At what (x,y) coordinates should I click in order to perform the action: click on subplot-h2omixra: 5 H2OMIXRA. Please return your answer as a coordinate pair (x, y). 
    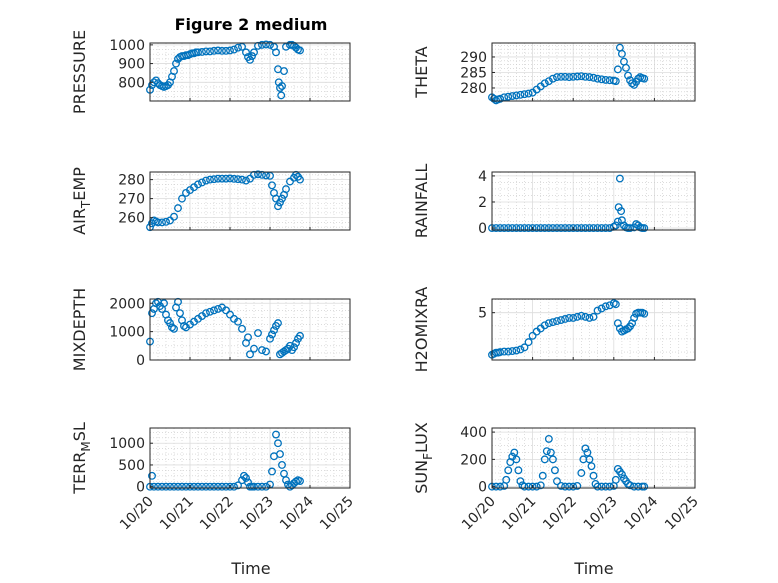
    Looking at the image, I should click on (554, 330).